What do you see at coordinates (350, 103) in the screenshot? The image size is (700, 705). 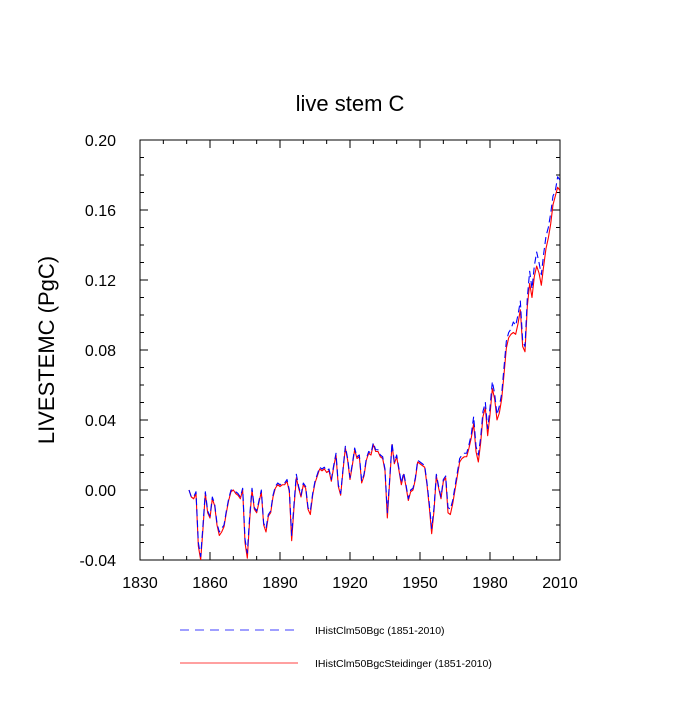 I see `chart-title: live stem C` at bounding box center [350, 103].